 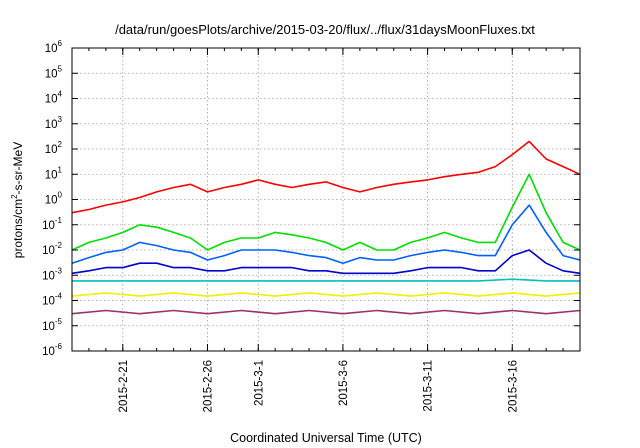 I want to click on y-tick-label-exponent: -3, so click(x=59, y=270).